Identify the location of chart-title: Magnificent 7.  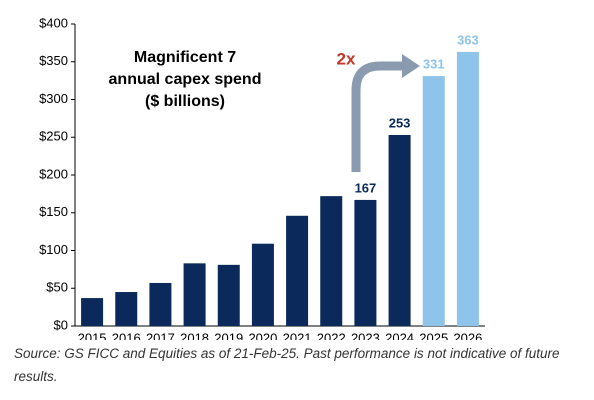
(185, 57).